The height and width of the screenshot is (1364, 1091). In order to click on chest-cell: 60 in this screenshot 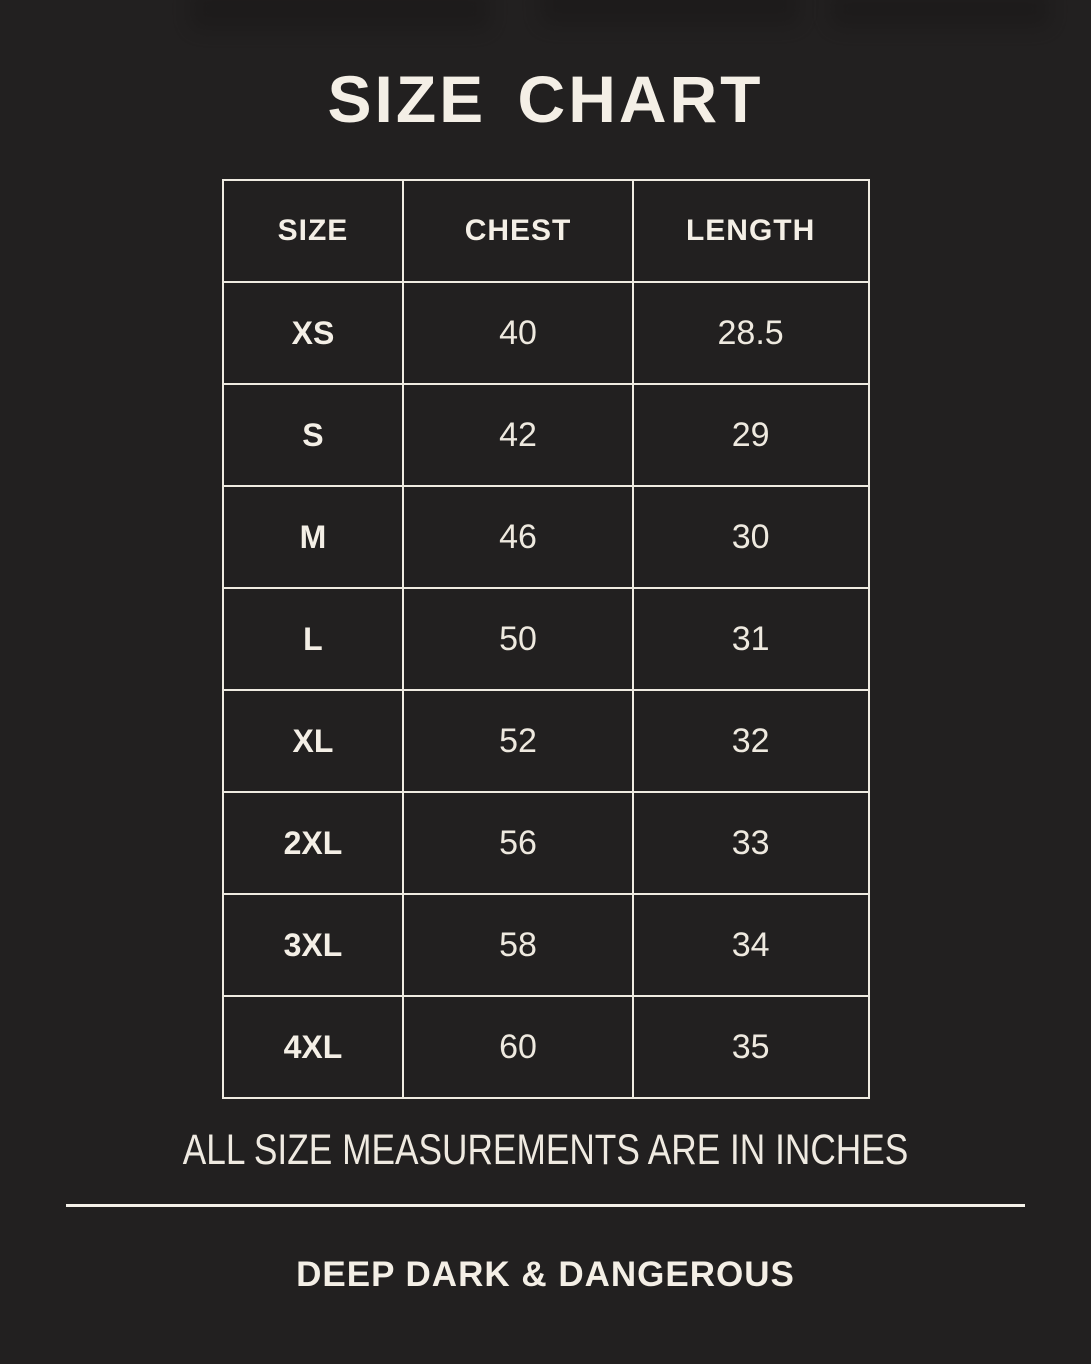, I will do `click(518, 1047)`.